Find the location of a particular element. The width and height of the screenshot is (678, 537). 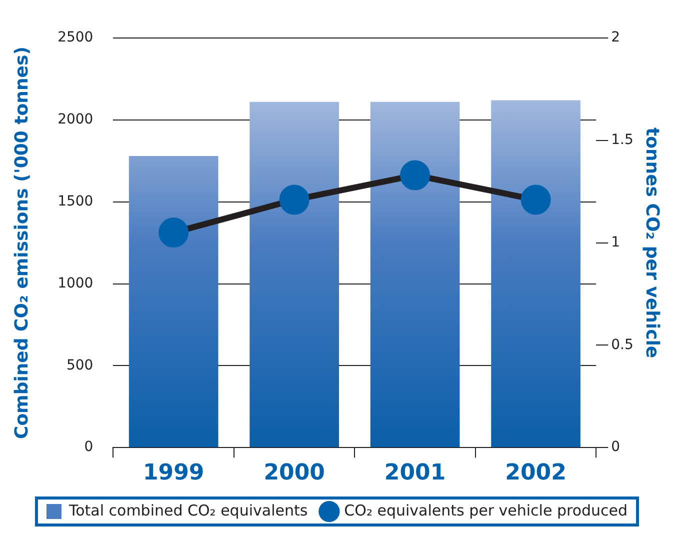

x-tick-label: 2000 is located at coordinates (294, 473).